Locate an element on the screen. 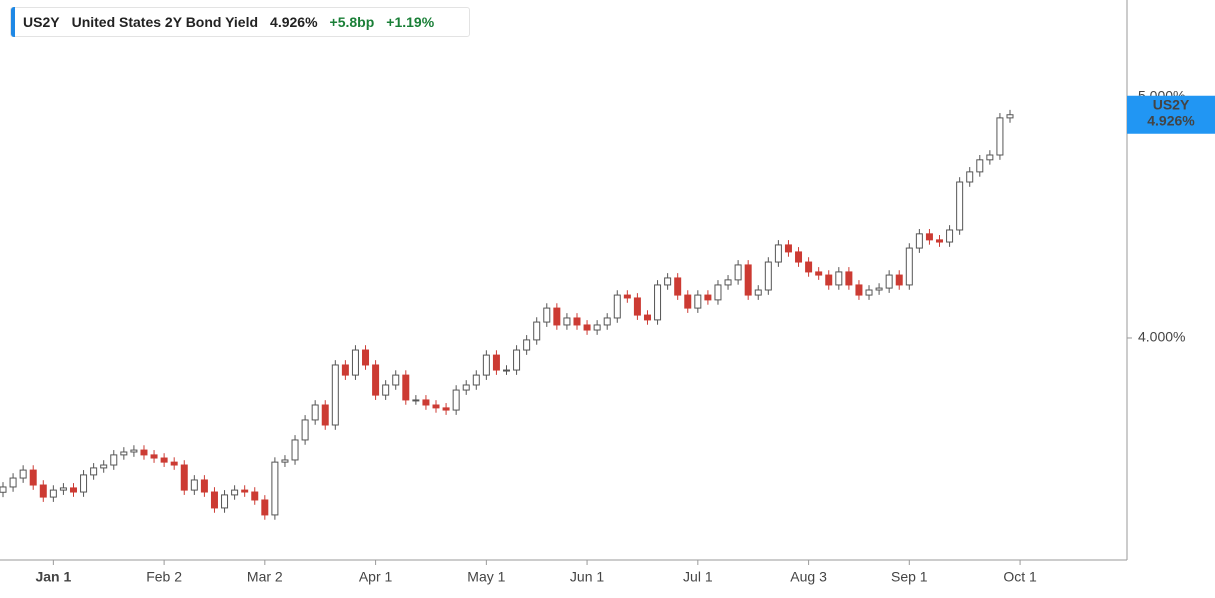 The width and height of the screenshot is (1215, 598). x-tick-label: Sep 1 is located at coordinates (909, 577).